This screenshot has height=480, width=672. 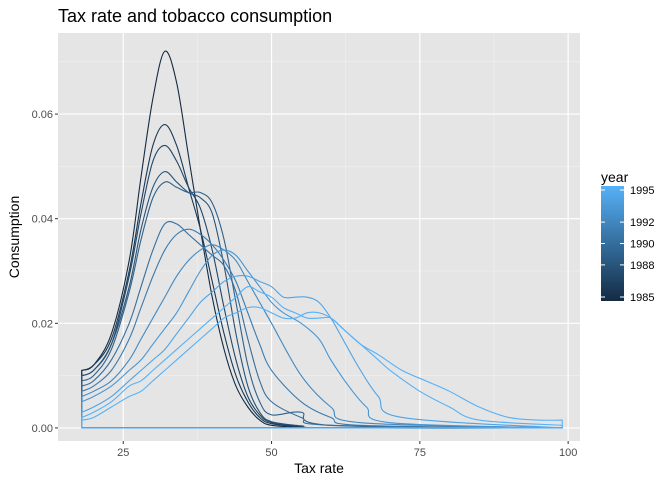 I want to click on y-axis-title: Consumption, so click(x=14, y=237).